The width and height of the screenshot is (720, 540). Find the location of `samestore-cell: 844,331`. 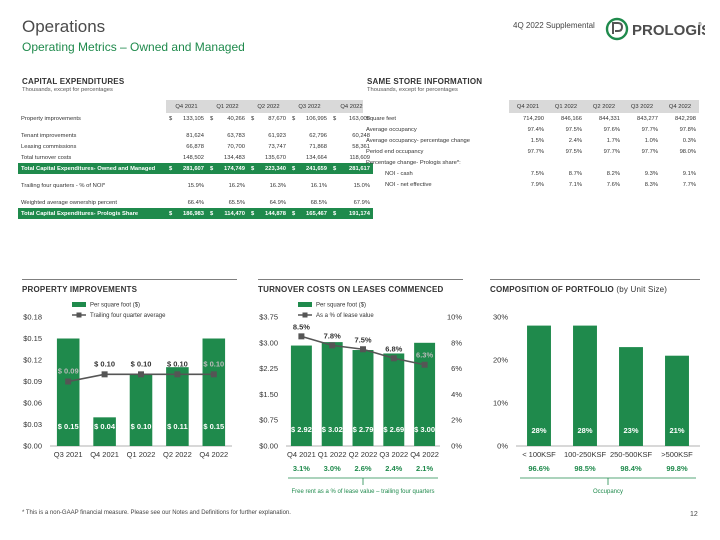

samestore-cell: 844,331 is located at coordinates (609, 118).